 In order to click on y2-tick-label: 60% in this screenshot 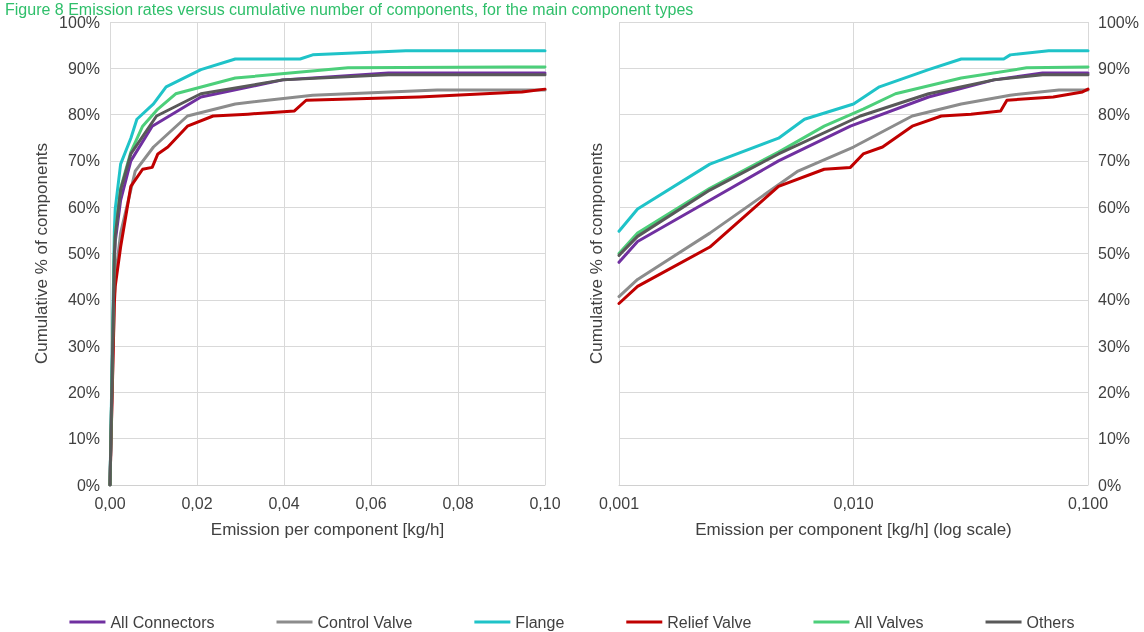, I will do `click(1114, 207)`.